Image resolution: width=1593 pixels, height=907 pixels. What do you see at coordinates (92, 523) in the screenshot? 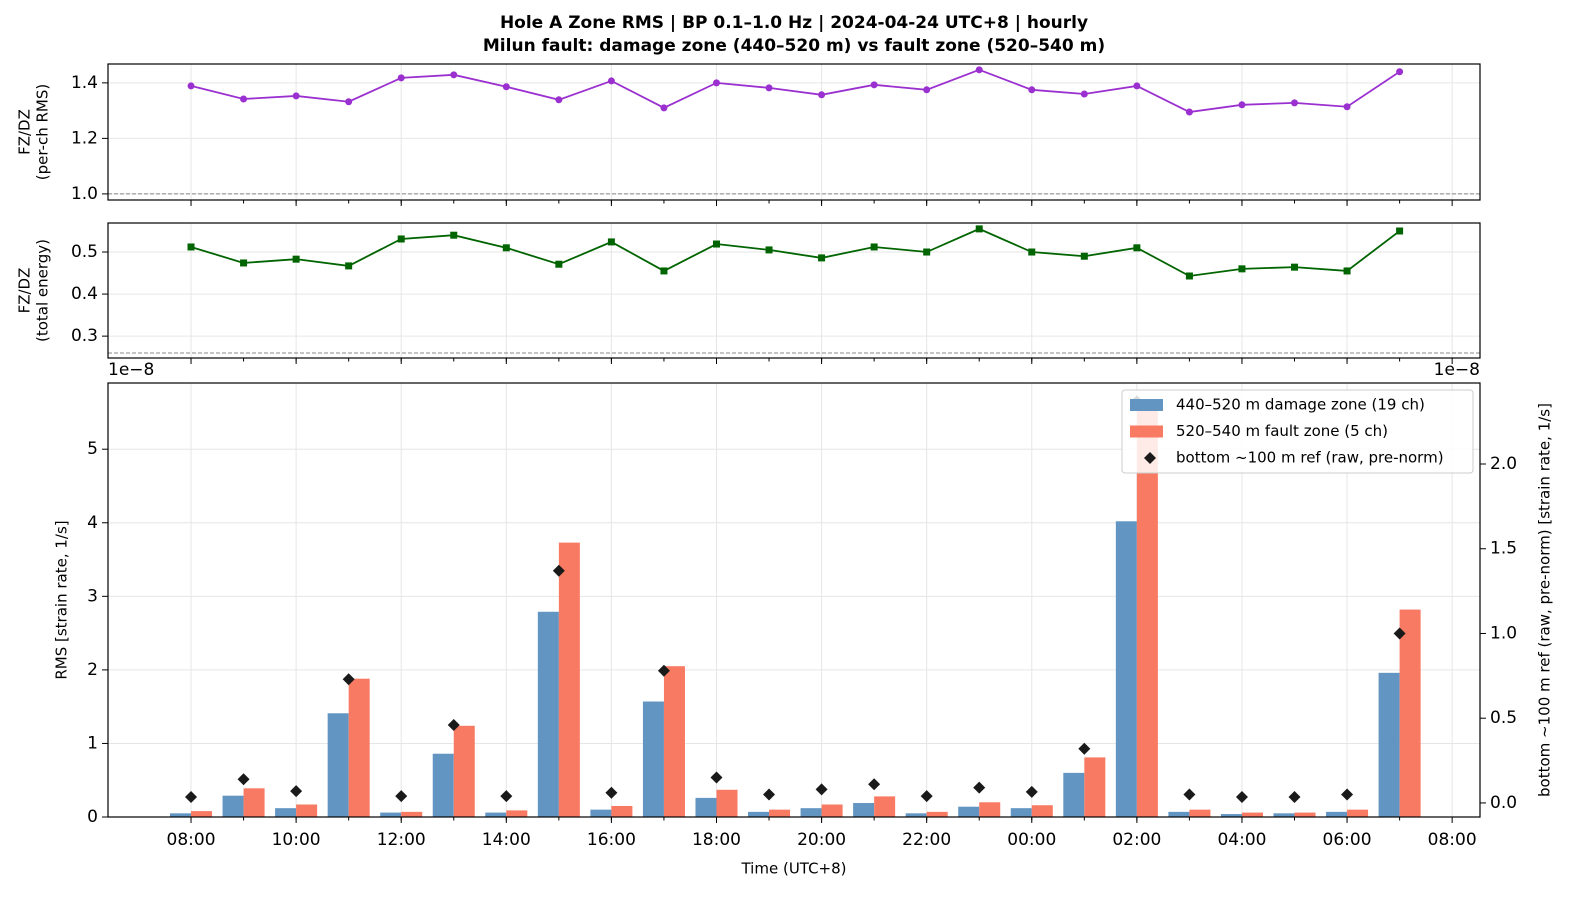
I see `y-tick-label: 4` at bounding box center [92, 523].